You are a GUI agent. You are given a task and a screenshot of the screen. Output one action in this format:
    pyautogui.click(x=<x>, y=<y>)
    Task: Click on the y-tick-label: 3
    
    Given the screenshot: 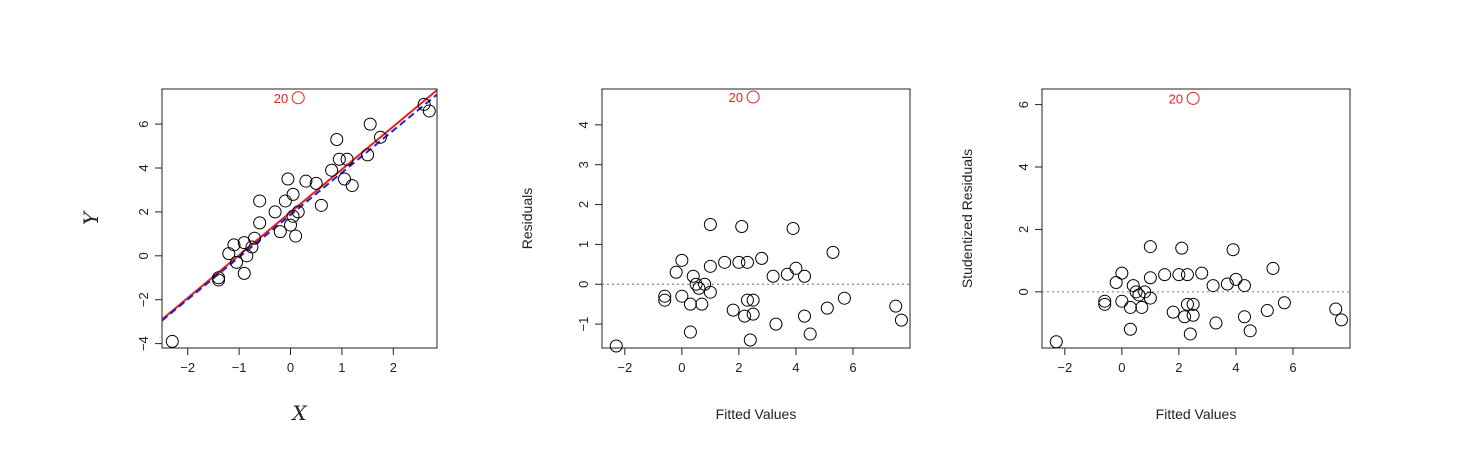 What is the action you would take?
    pyautogui.click(x=583, y=164)
    